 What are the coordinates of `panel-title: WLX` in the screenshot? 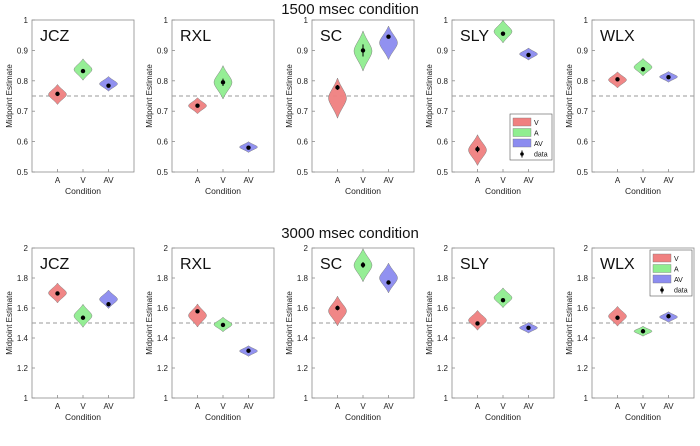 It's located at (617, 264).